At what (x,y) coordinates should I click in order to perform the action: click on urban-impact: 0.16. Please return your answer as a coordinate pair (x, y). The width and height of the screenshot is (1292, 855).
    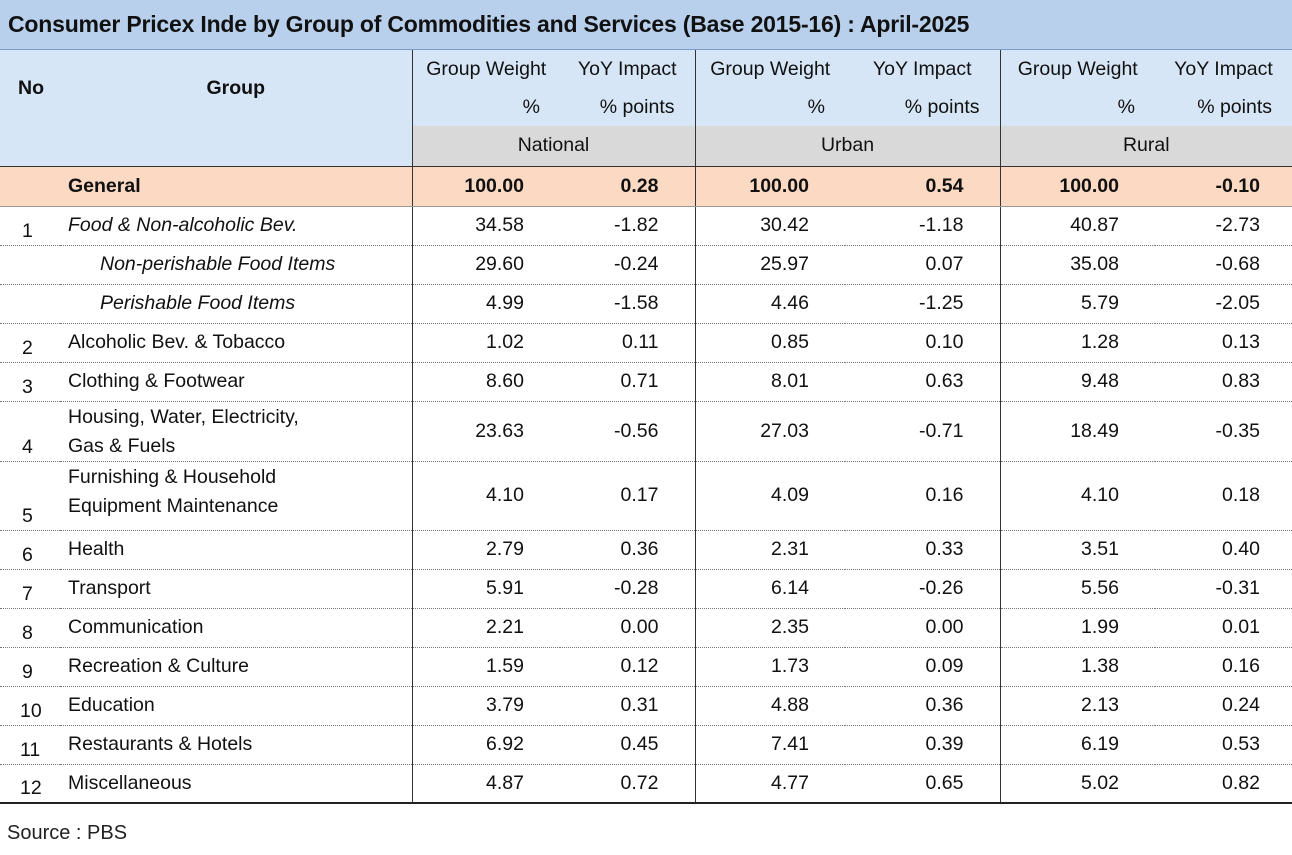
    Looking at the image, I should click on (922, 496).